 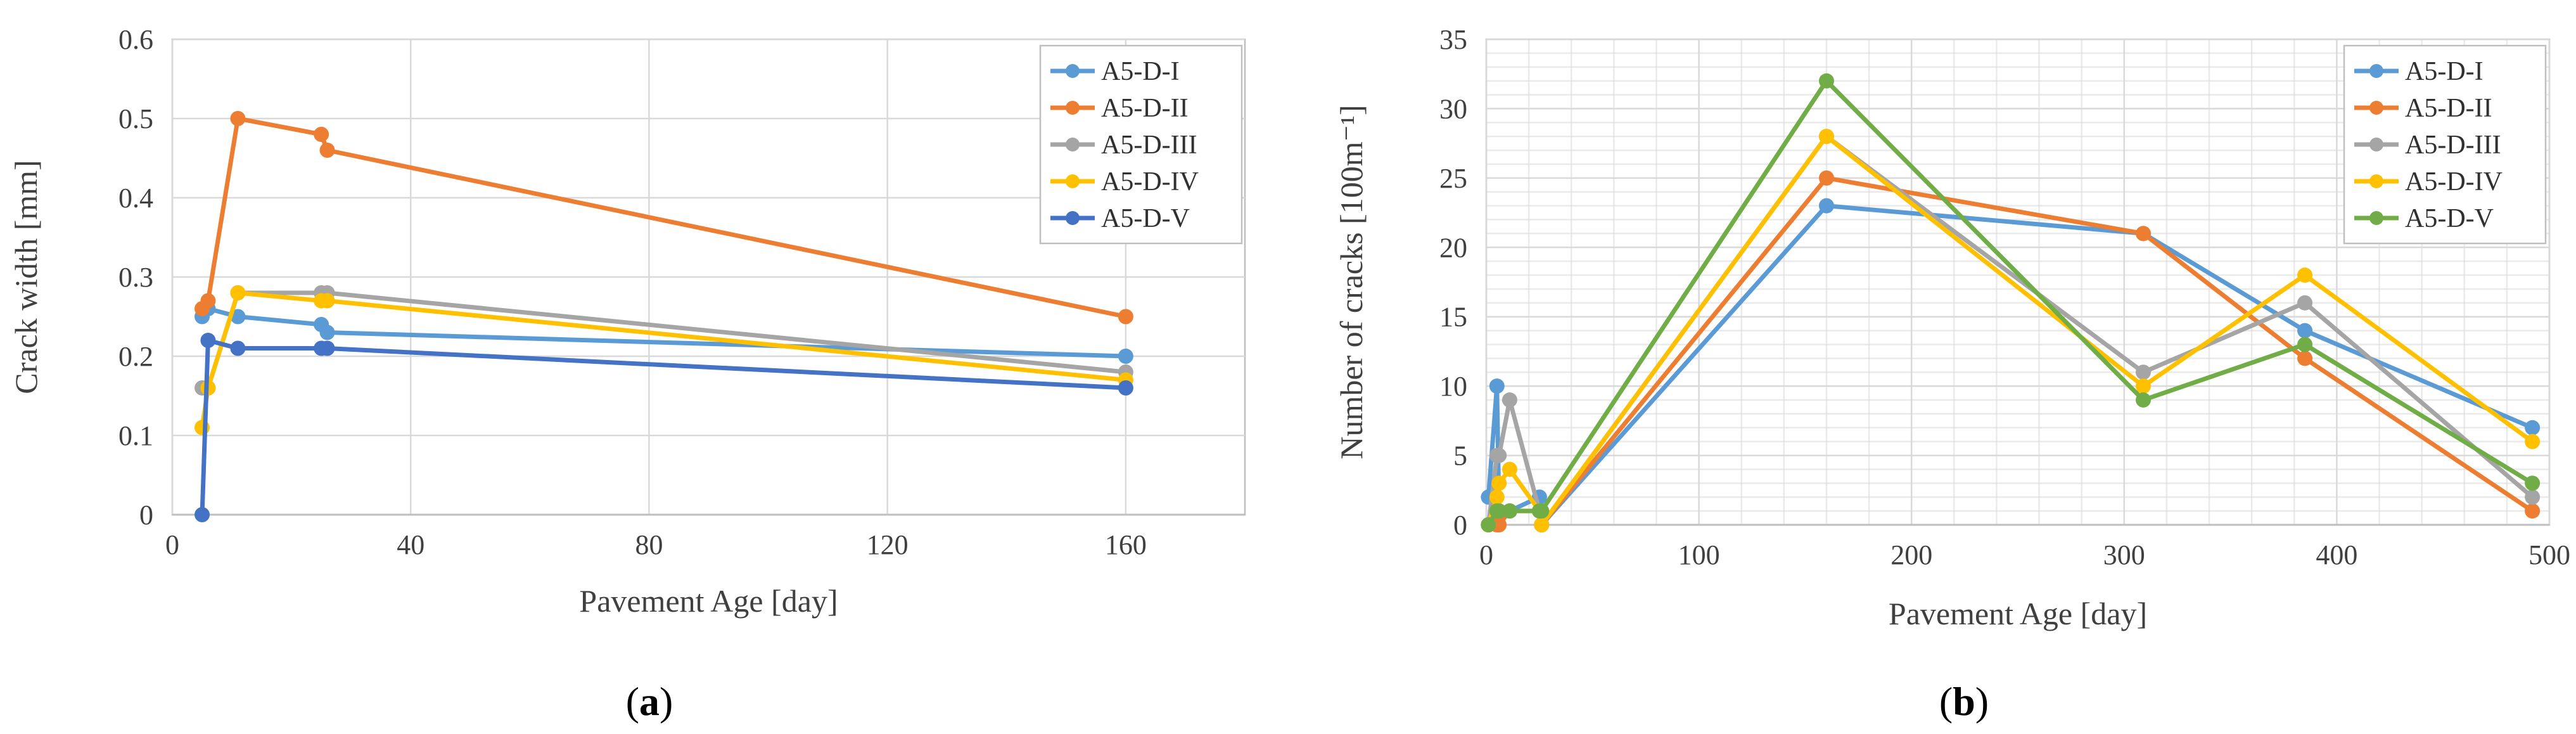 I want to click on y-tick-label: 0.2, so click(x=135, y=357).